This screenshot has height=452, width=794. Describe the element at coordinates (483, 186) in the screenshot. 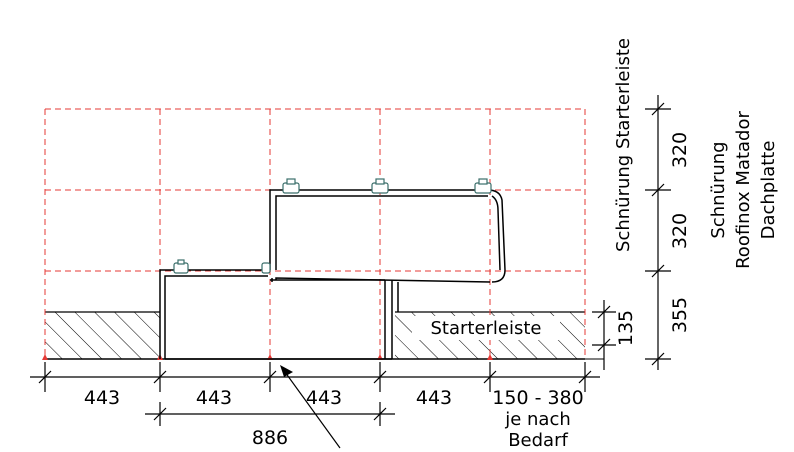

I see `clip-upper-right` at that location.